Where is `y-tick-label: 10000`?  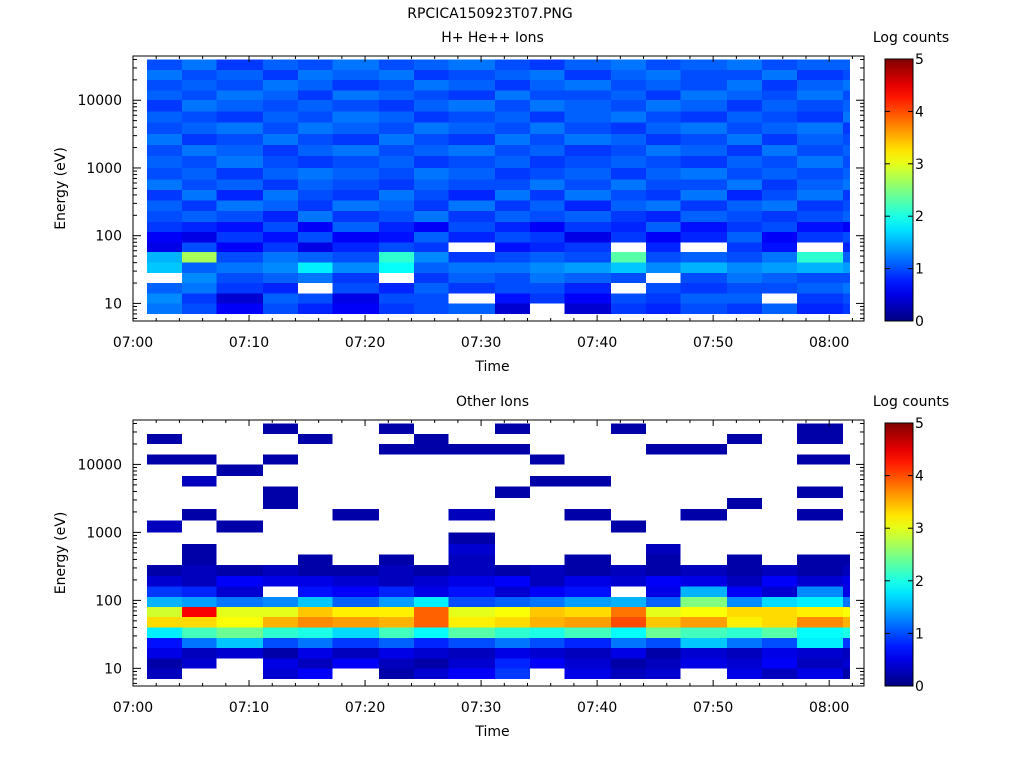
y-tick-label: 10000 is located at coordinates (99, 101).